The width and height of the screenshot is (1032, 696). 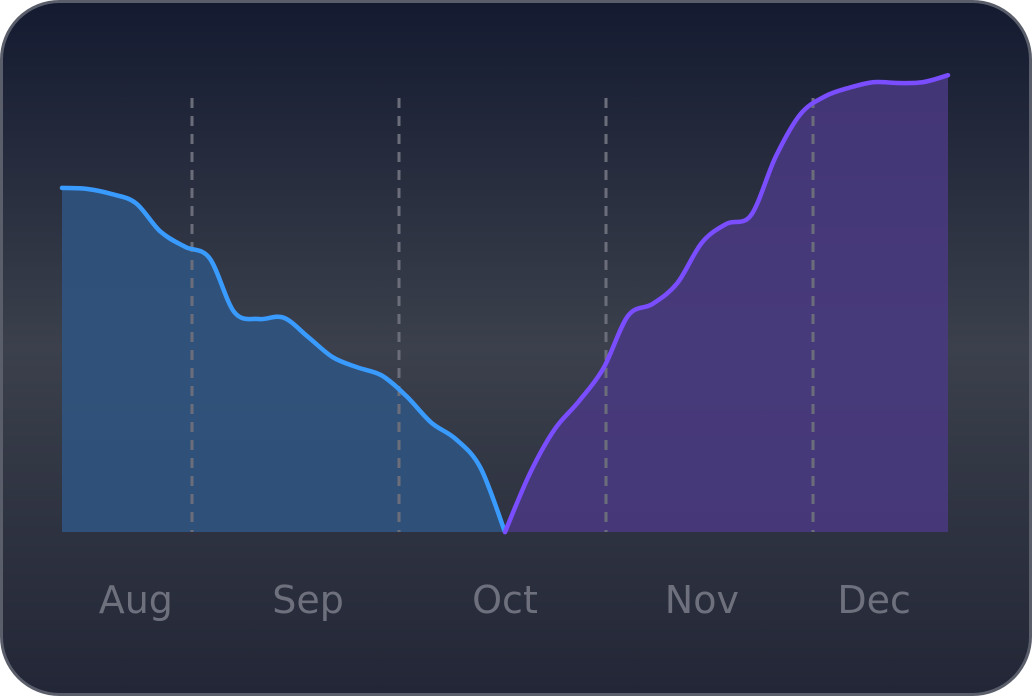 What do you see at coordinates (505, 600) in the screenshot?
I see `x-tick-label: Oct` at bounding box center [505, 600].